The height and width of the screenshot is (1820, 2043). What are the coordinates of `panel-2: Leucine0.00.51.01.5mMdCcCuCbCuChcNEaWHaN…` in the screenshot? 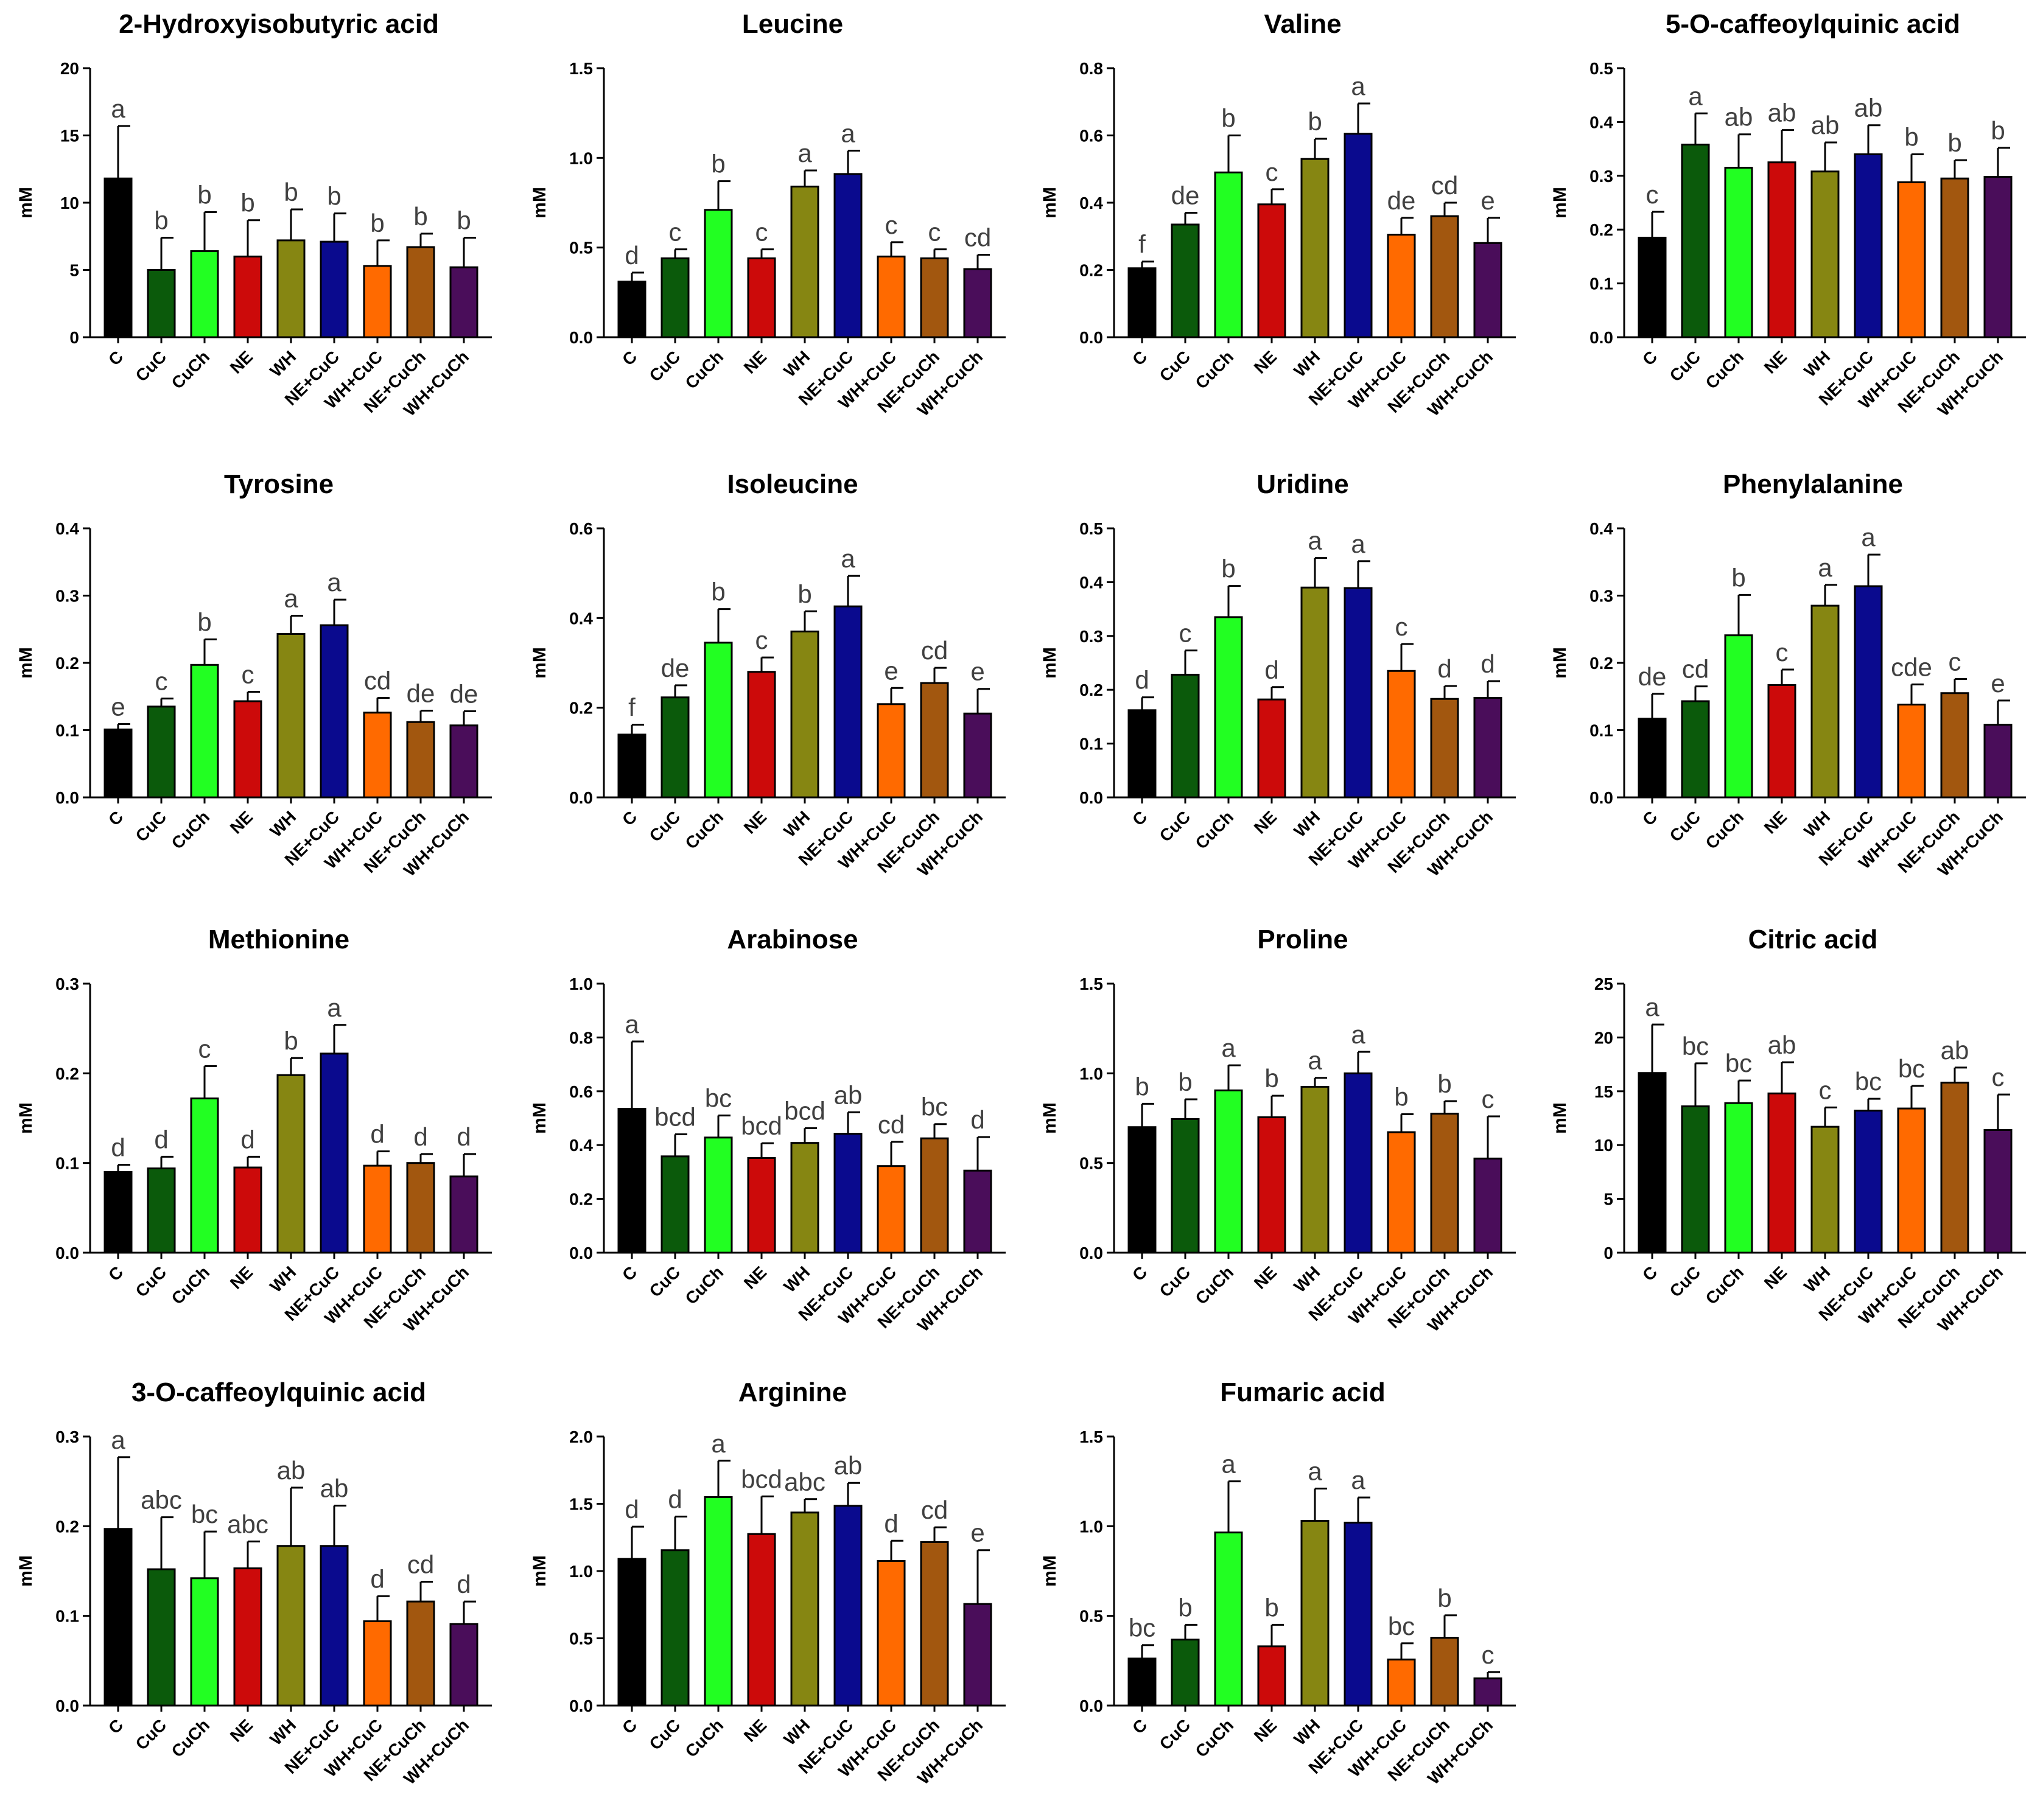 It's located at (768, 214).